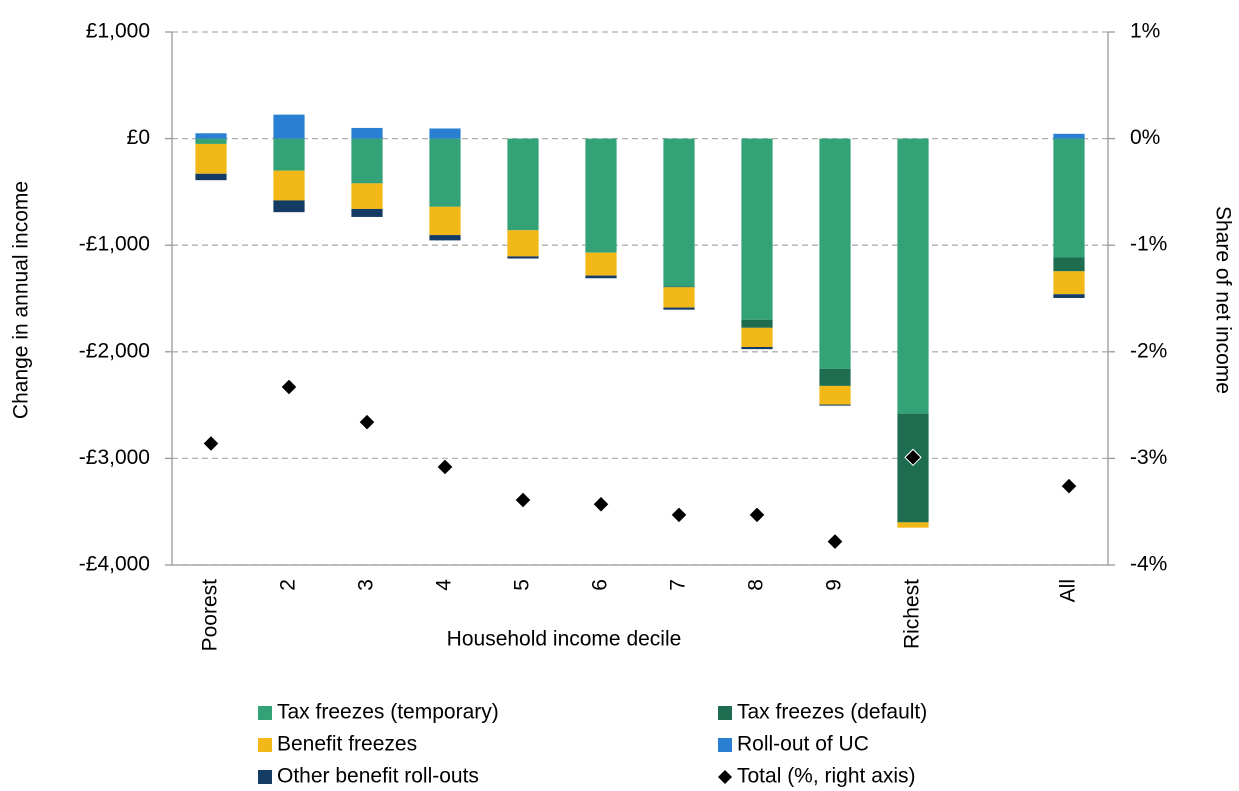  Describe the element at coordinates (444, 585) in the screenshot. I see `x-tick-label: 4` at that location.